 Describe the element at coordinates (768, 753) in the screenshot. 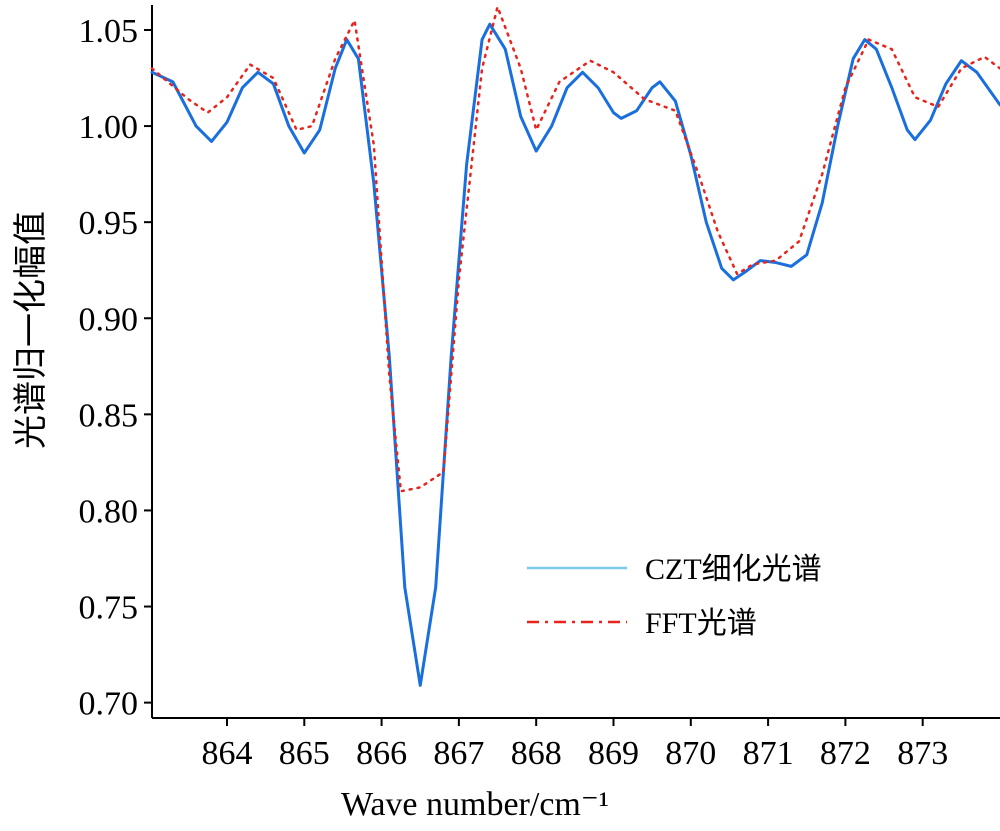

I see `x-tick-label: 871` at that location.